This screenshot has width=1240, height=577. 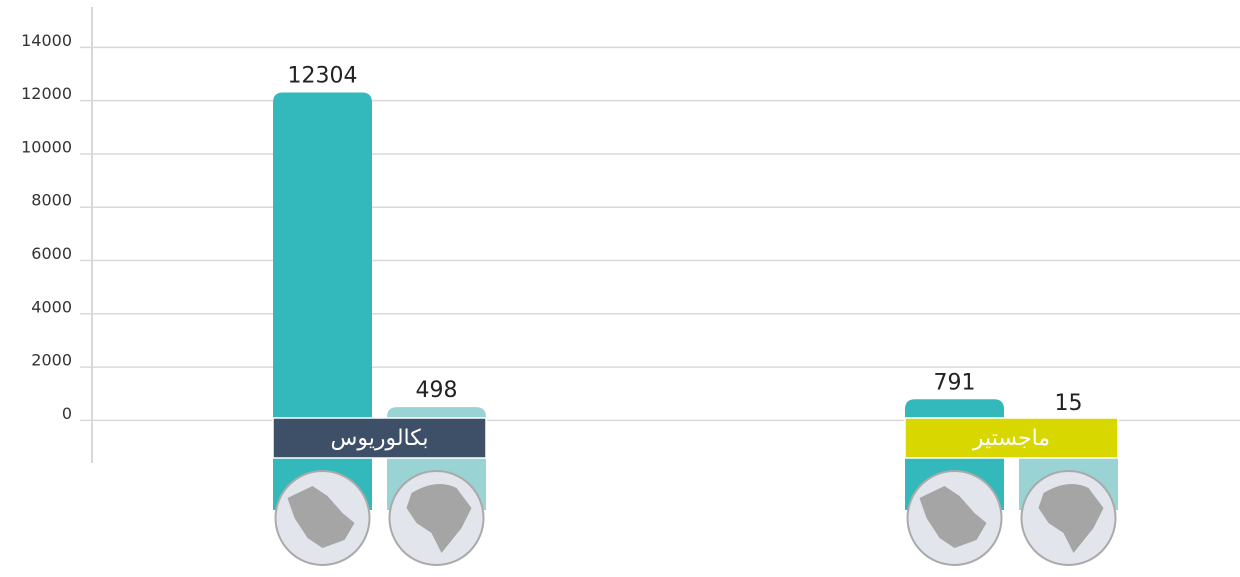 I want to click on y-tick-label: 12000, so click(x=46, y=93).